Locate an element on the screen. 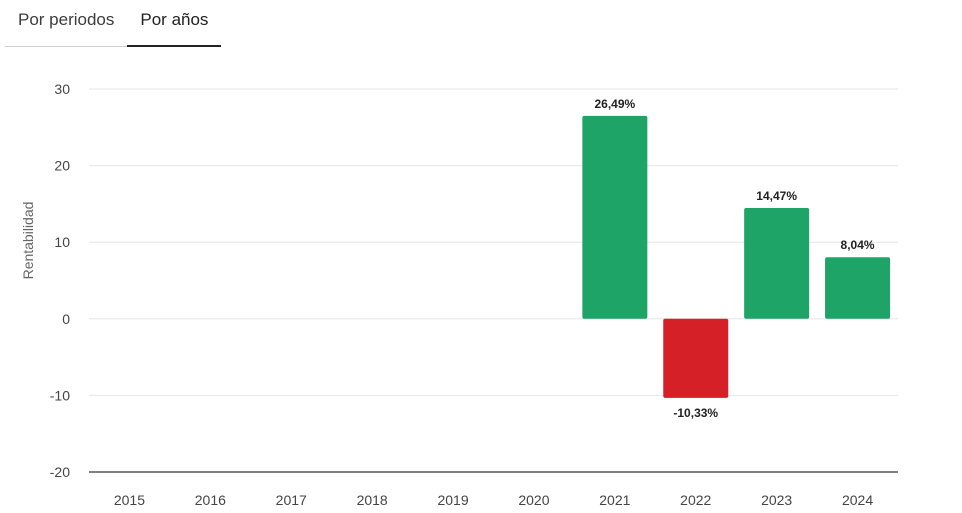  x-tick-label: 2020 is located at coordinates (533, 500).